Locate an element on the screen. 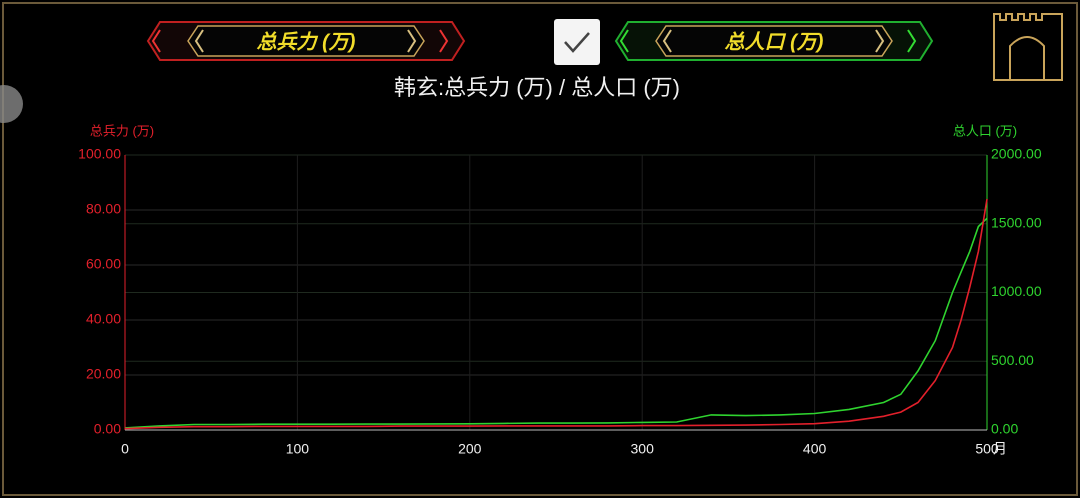 This screenshot has height=498, width=1080. y2-tick-label: 1500.00 is located at coordinates (1016, 222).